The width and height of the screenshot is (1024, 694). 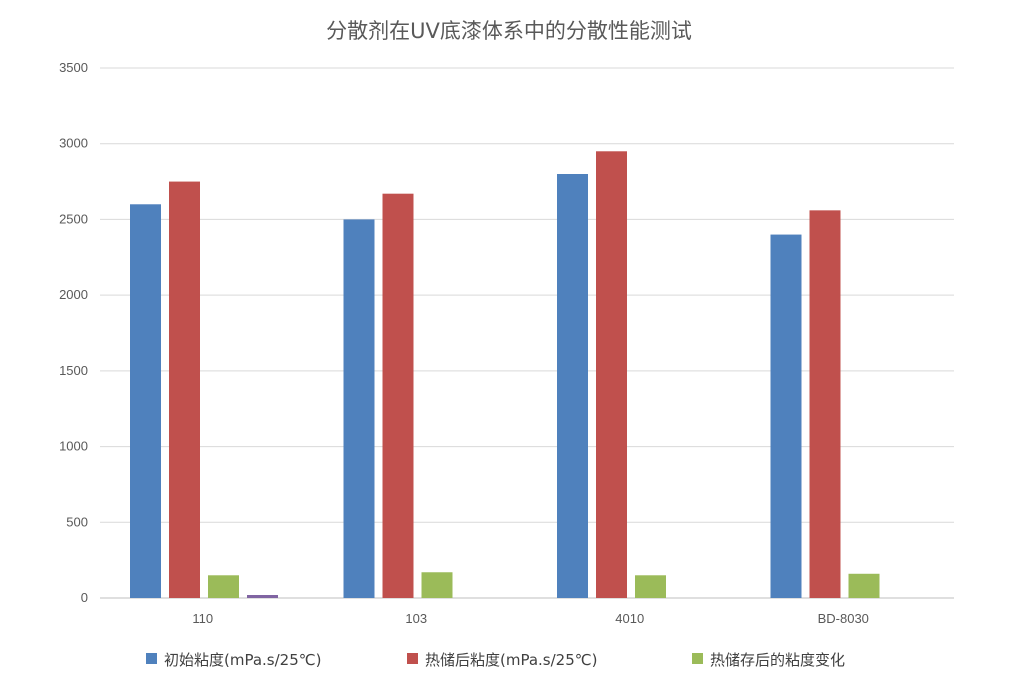 What do you see at coordinates (511, 660) in the screenshot?
I see `legend-label: 热储后粘度(mPa.s/25℃)` at bounding box center [511, 660].